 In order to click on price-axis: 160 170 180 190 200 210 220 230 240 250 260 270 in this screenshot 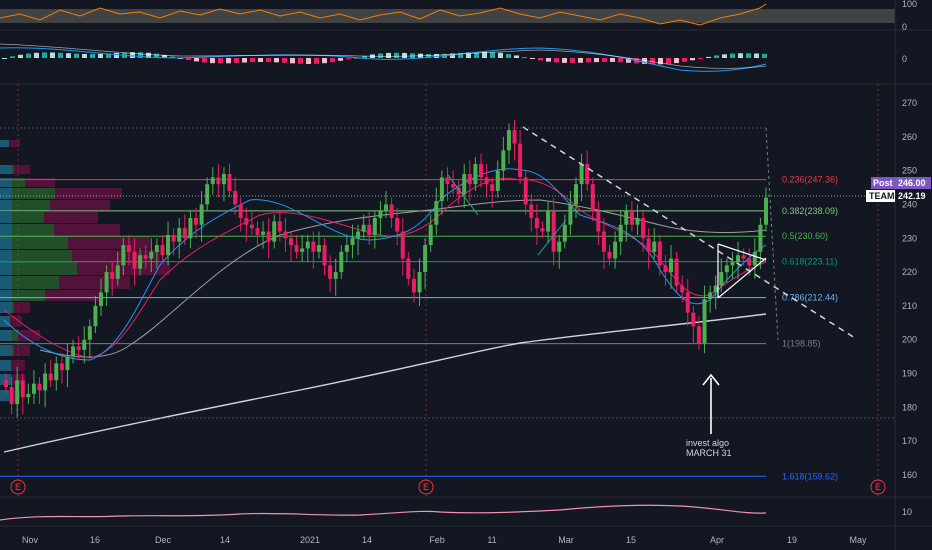, I will do `click(909, 289)`.